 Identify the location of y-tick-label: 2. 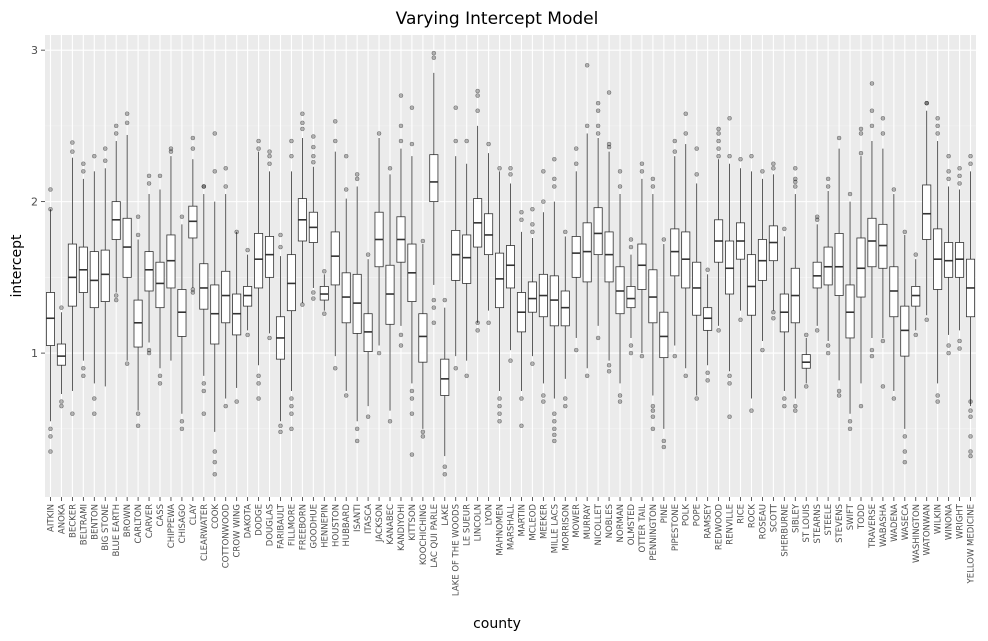
(34, 202).